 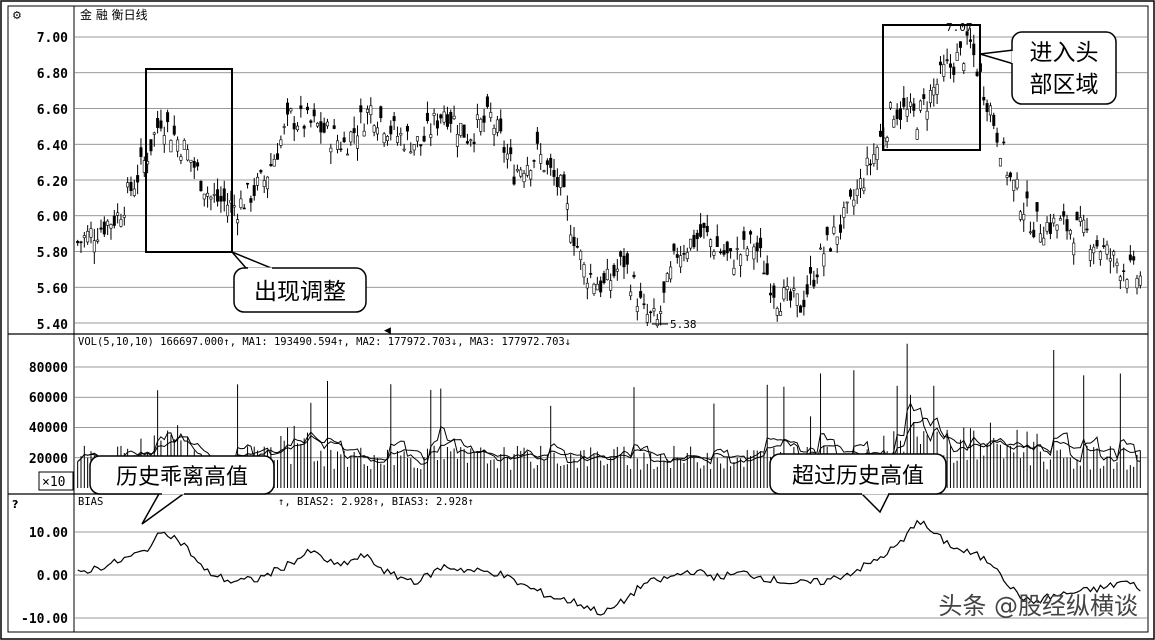 I want to click on watermark: 头条 @股经纵横谈, so click(x=1038, y=606).